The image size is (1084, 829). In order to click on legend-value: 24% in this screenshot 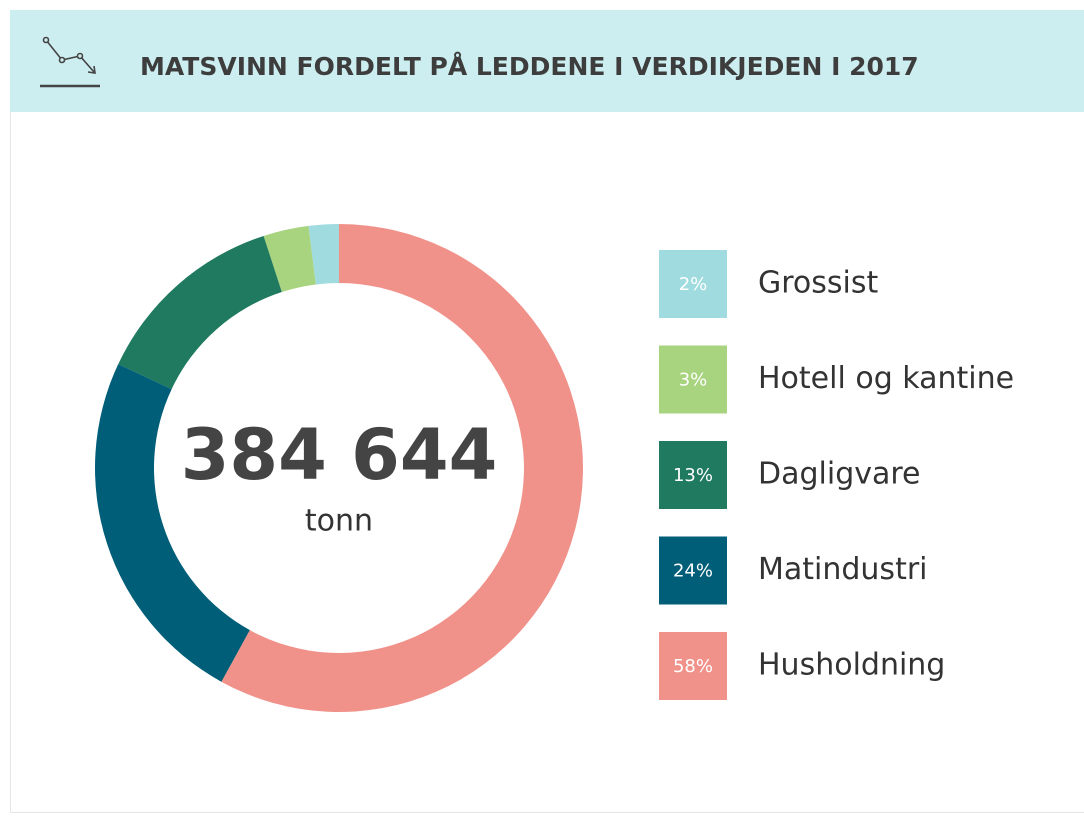, I will do `click(693, 571)`.